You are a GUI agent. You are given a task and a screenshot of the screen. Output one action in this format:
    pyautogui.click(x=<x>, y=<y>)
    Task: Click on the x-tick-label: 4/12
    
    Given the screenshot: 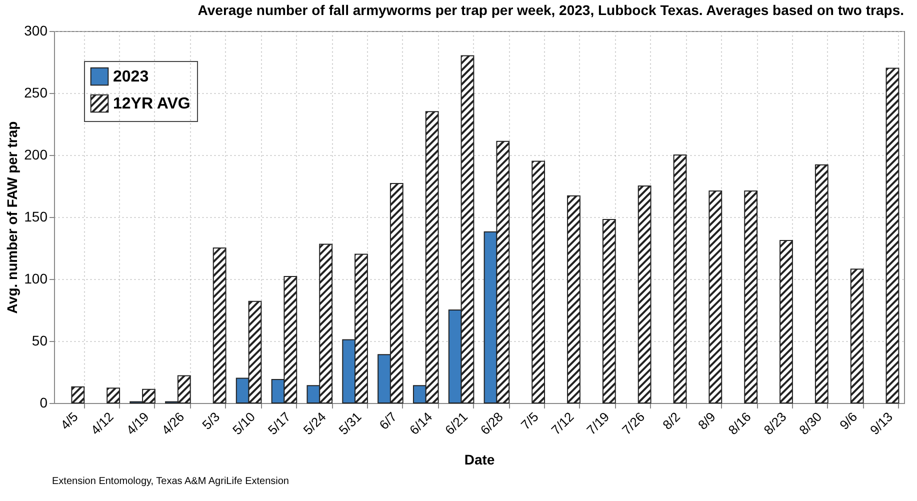 What is the action you would take?
    pyautogui.click(x=102, y=423)
    